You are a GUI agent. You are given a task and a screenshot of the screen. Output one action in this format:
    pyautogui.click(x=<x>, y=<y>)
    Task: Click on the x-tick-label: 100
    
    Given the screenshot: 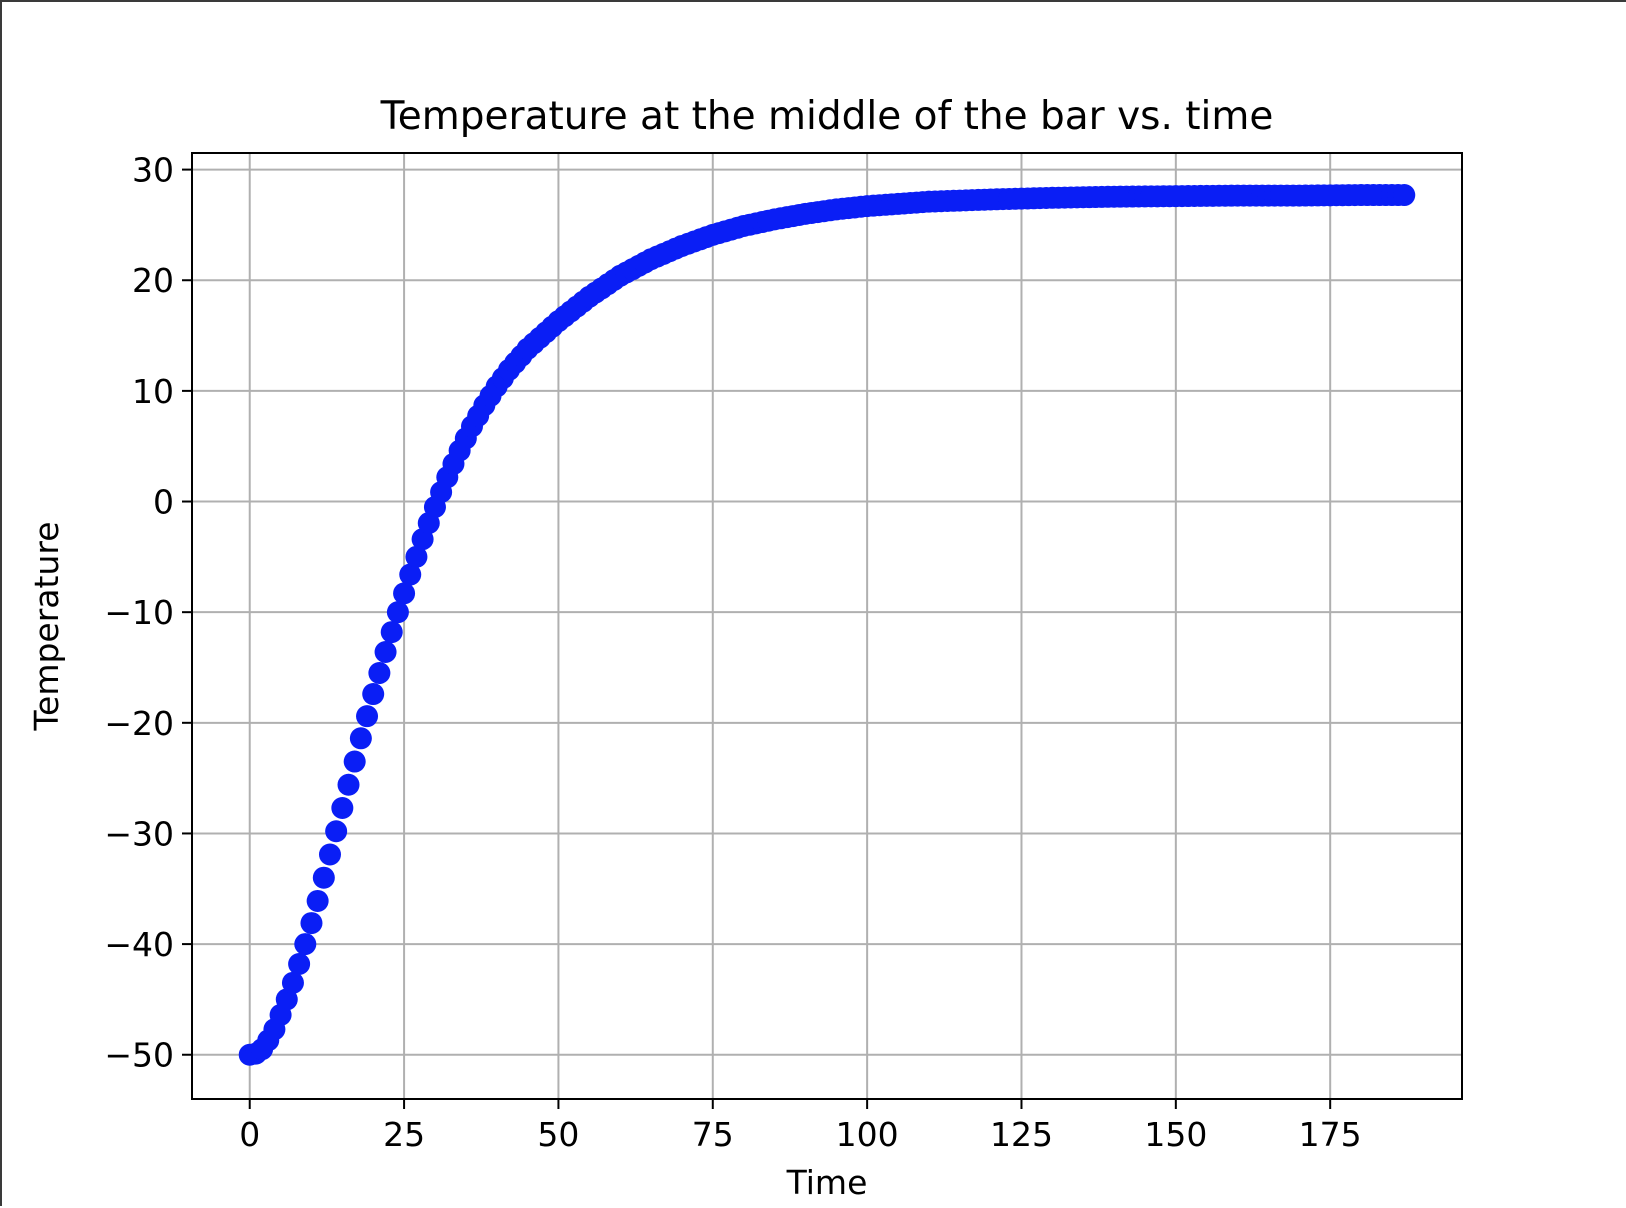 What is the action you would take?
    pyautogui.click(x=867, y=1134)
    